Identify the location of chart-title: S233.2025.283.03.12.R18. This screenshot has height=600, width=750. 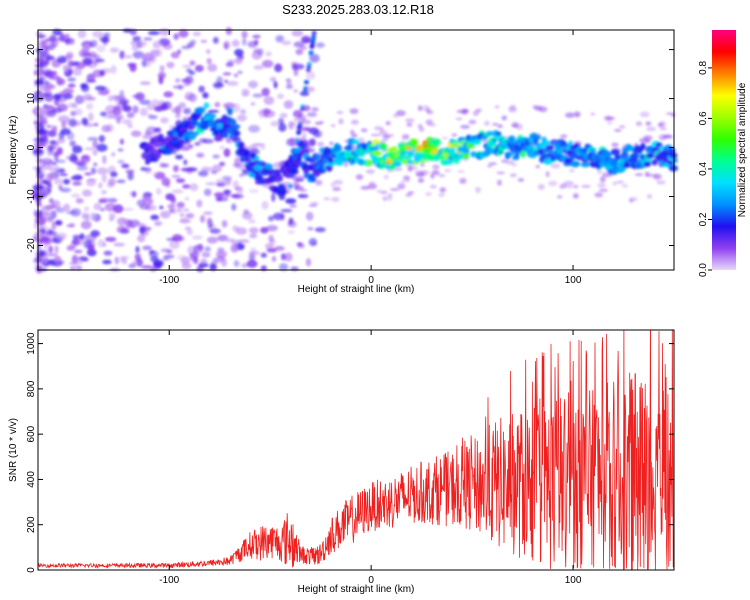
(358, 9).